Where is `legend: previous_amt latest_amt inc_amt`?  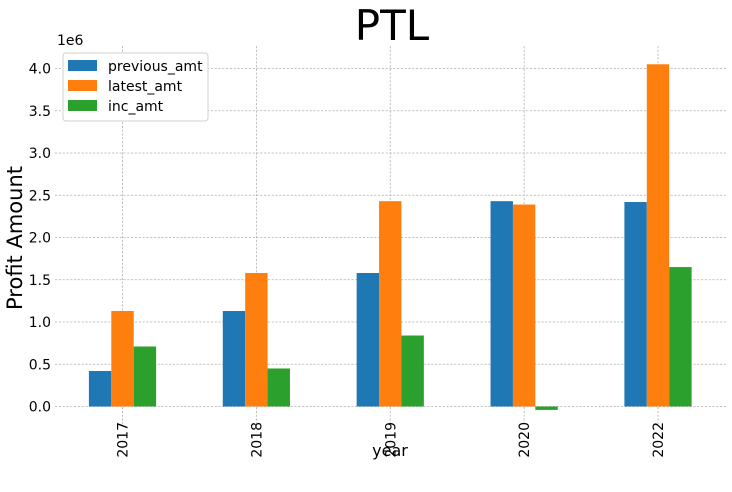 legend: previous_amt latest_amt inc_amt is located at coordinates (135, 87).